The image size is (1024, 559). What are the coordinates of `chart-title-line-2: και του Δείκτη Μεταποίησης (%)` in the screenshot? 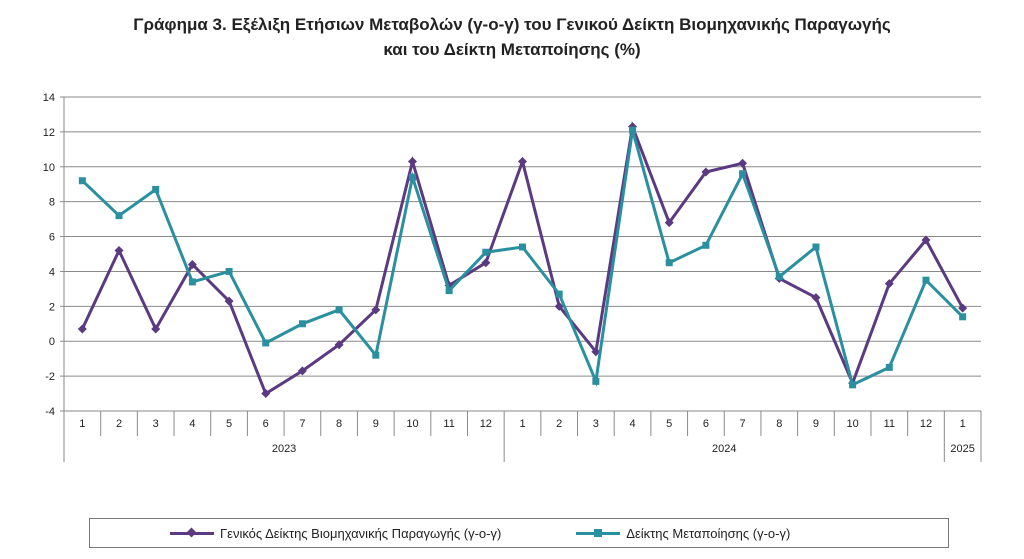 It's located at (512, 49).